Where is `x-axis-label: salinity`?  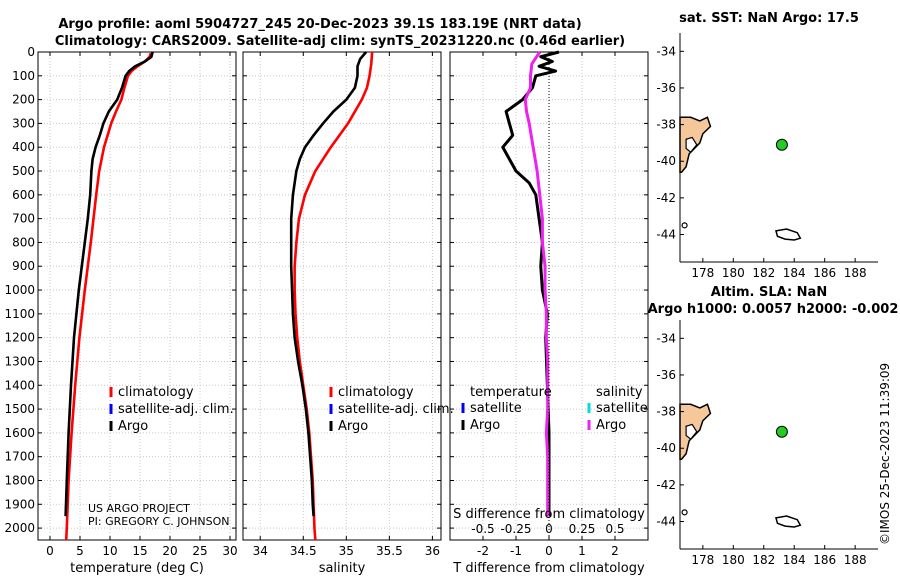
x-axis-label: salinity is located at coordinates (342, 568).